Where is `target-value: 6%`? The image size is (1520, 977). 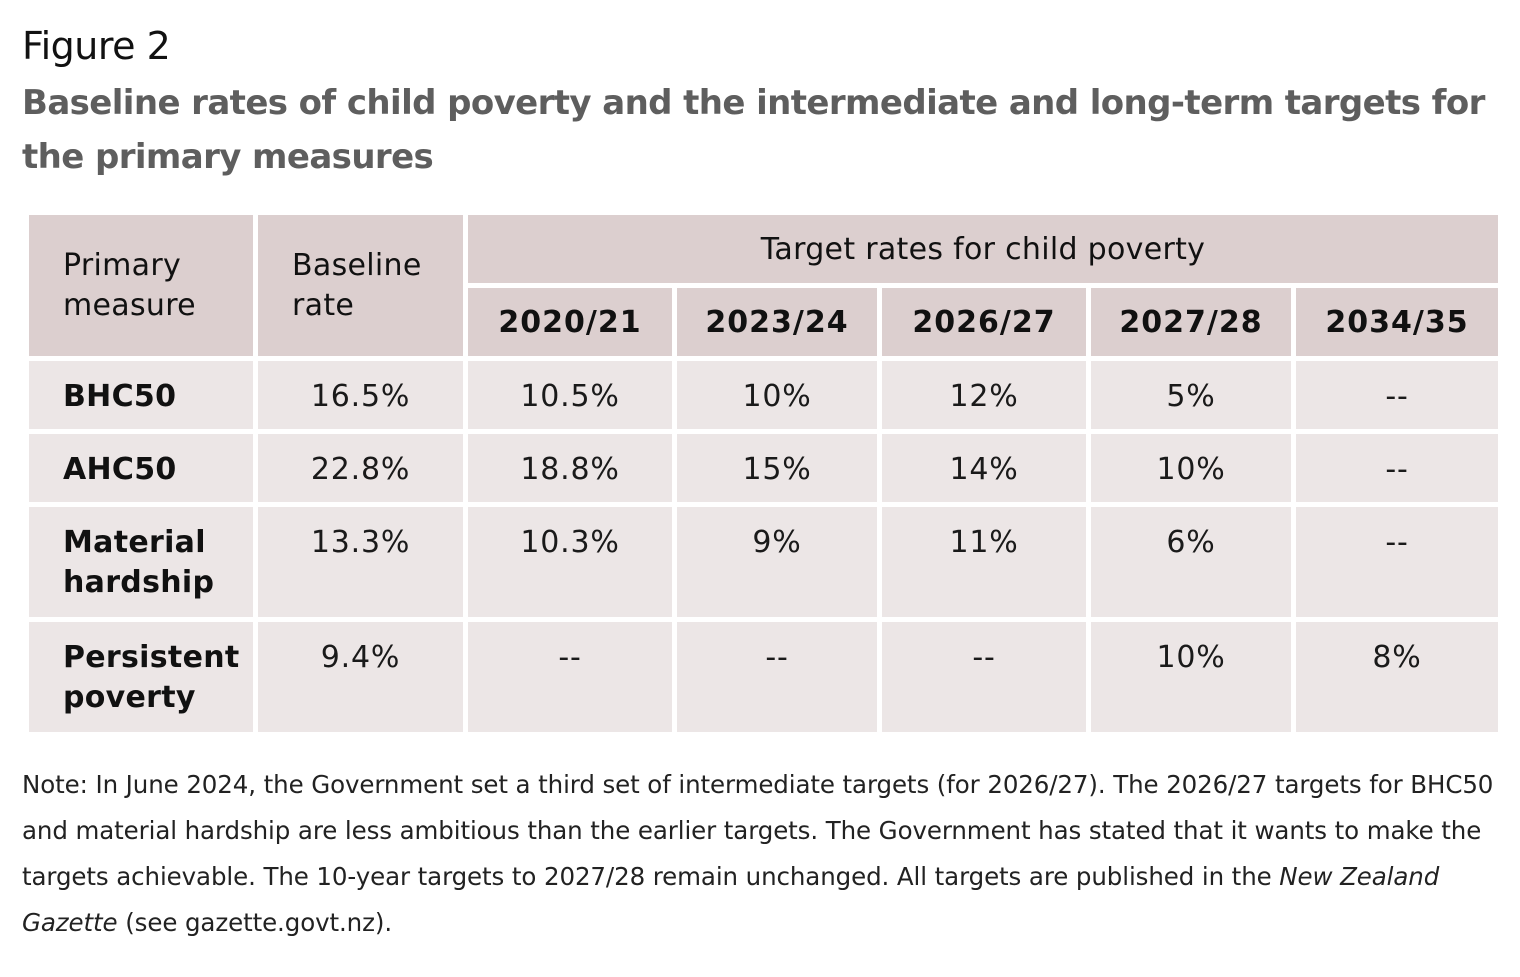
target-value: 6% is located at coordinates (1191, 562).